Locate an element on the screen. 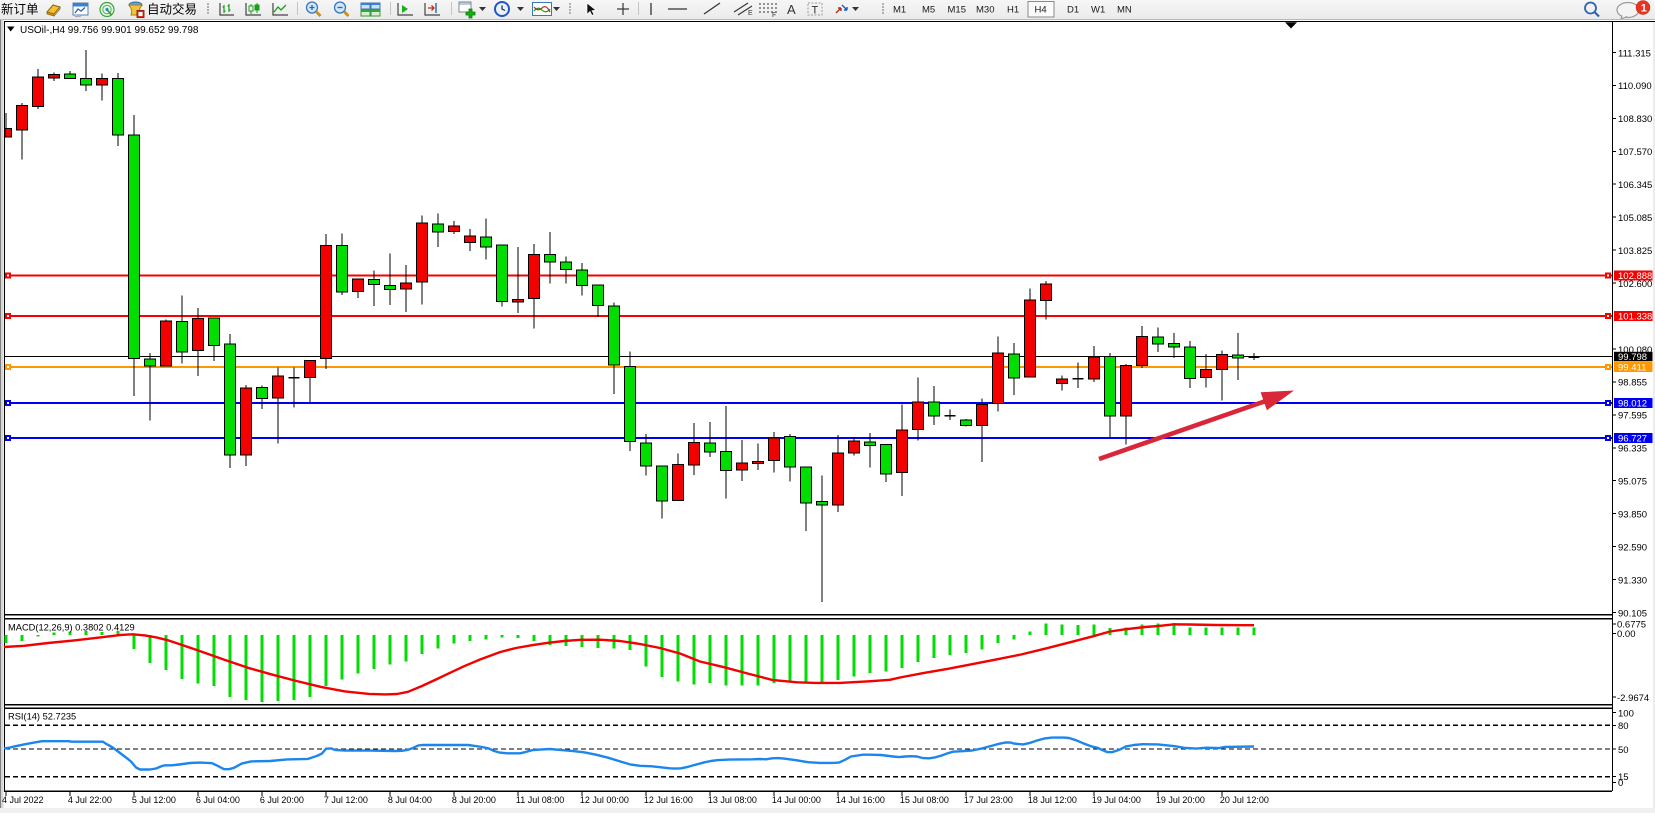 The width and height of the screenshot is (1655, 818). svg-text: 99.411 is located at coordinates (1632, 368).